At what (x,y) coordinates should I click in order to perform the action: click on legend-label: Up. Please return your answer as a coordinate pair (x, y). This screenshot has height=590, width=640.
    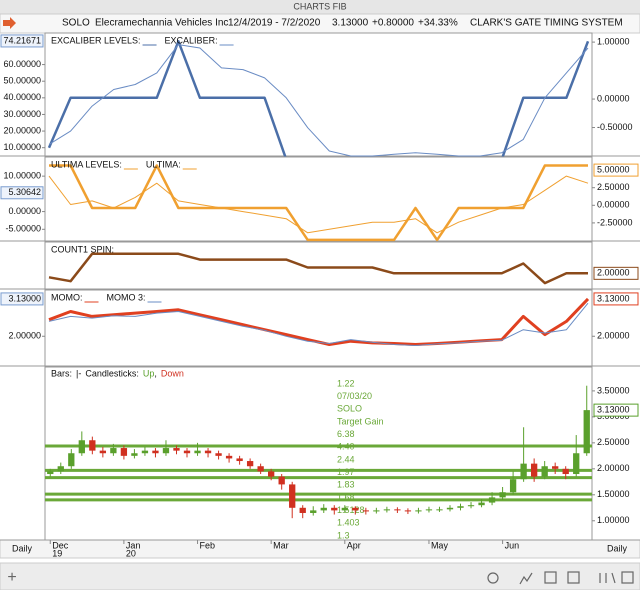
    Looking at the image, I should click on (149, 373).